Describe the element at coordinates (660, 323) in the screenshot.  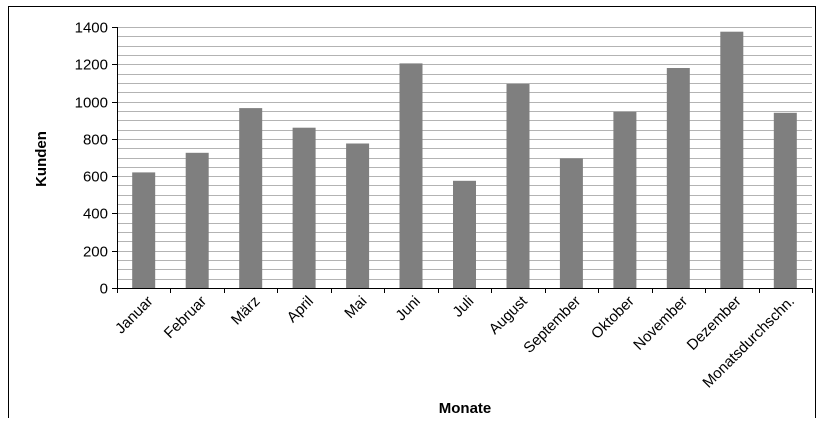
I see `x-tick-label: November` at that location.